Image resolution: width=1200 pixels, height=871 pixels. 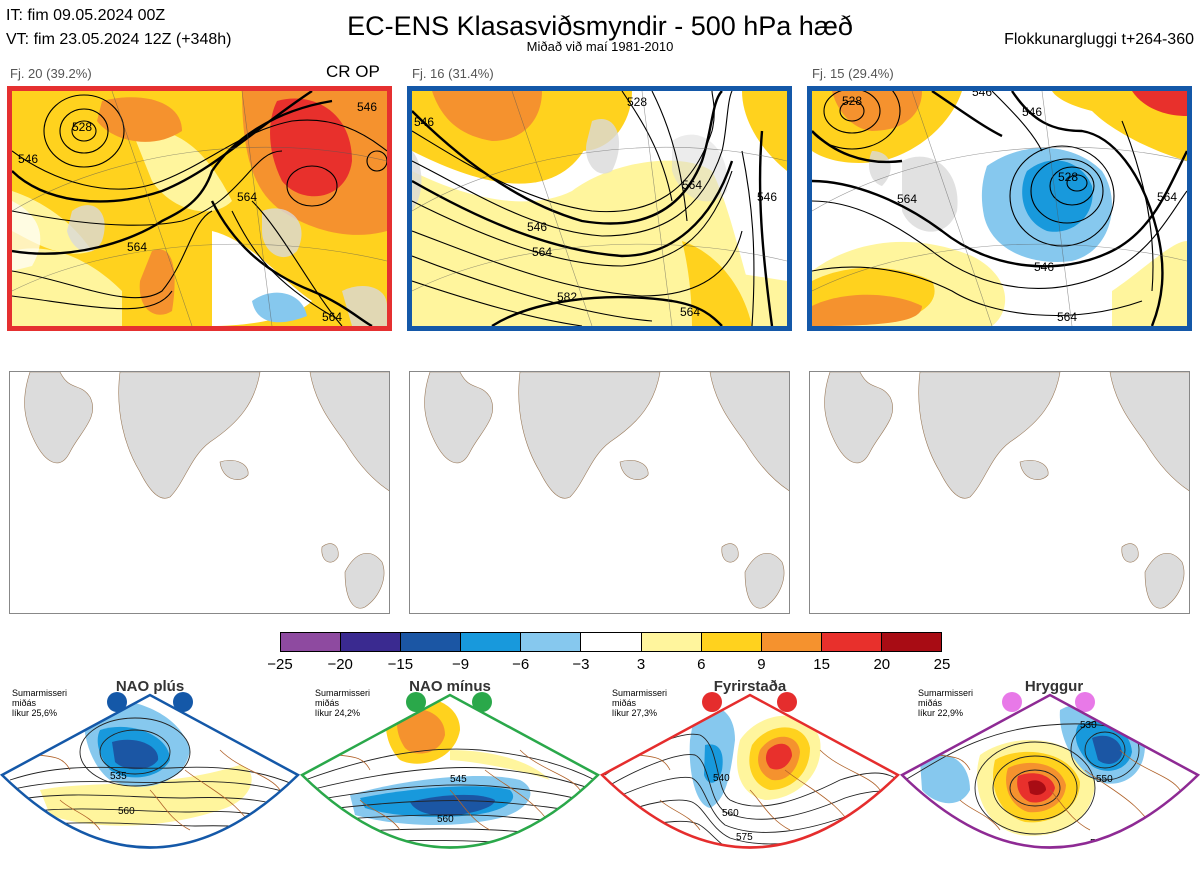 I want to click on svg-text: 540, so click(x=721, y=778).